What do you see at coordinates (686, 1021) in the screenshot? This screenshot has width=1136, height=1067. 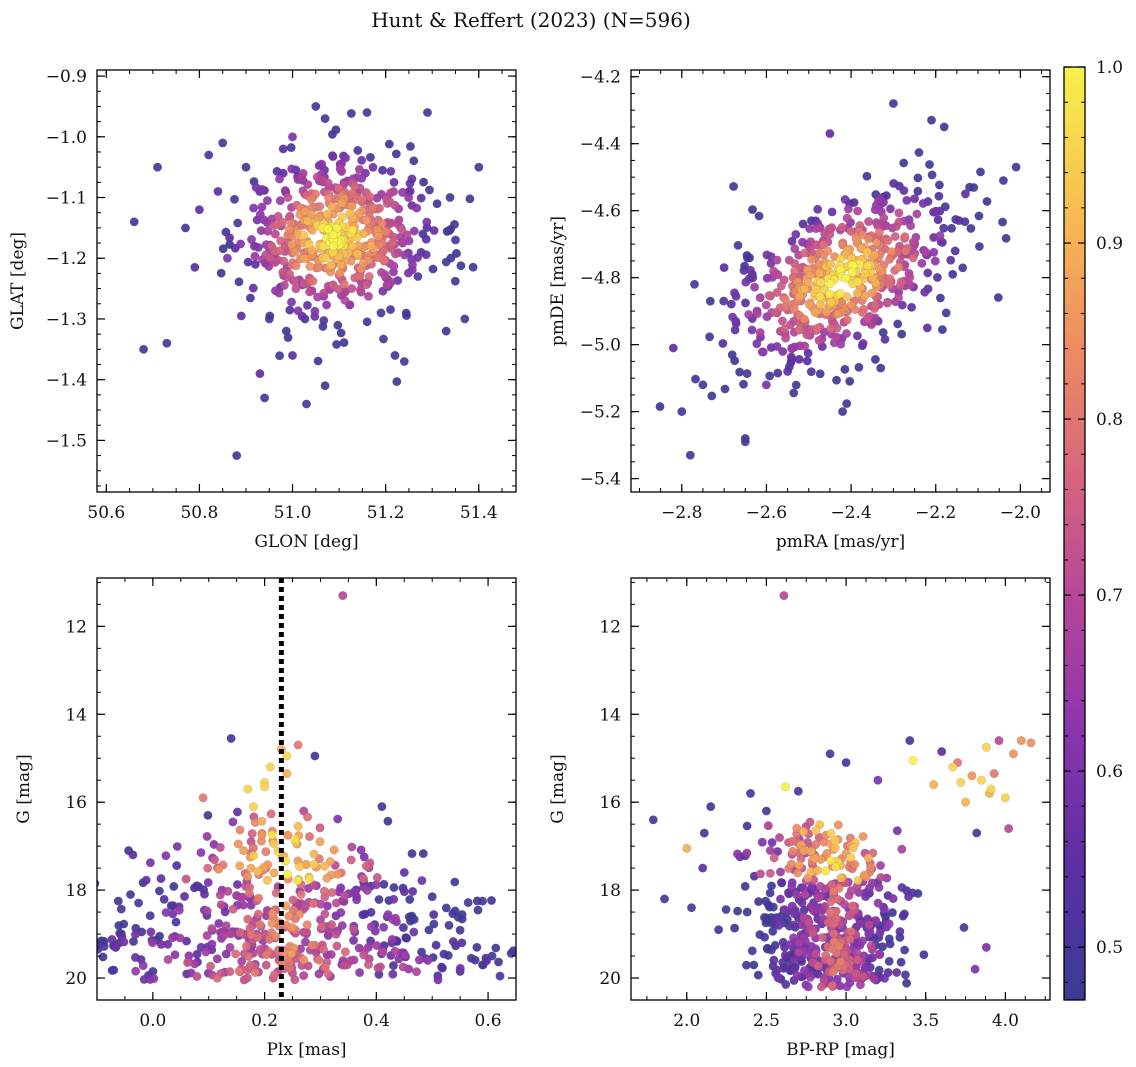 I see `x-tick-label: 2.0` at bounding box center [686, 1021].